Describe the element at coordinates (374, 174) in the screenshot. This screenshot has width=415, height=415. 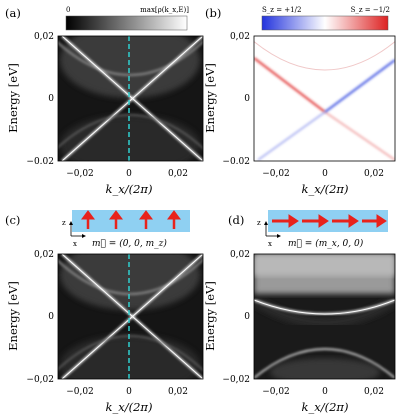
I see `panel-b-xtick-right: 0,02` at that location.